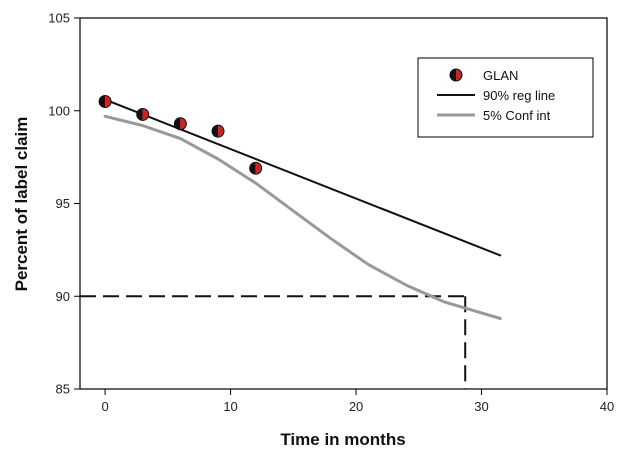 The width and height of the screenshot is (622, 449). I want to click on y-axis-title: Percent of label claim, so click(21, 204).